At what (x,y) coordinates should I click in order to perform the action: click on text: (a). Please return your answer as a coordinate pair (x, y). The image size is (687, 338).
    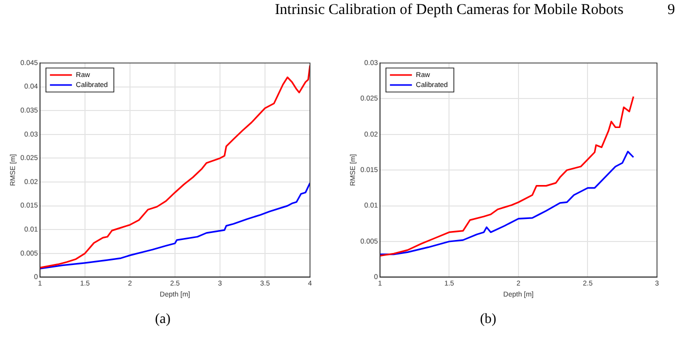
    Looking at the image, I should click on (163, 320).